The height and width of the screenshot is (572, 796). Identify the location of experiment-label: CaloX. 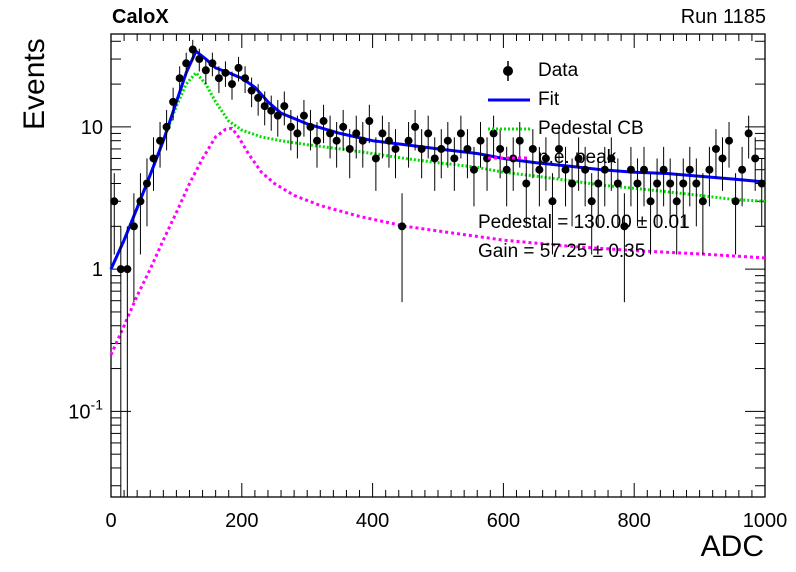
(140, 17).